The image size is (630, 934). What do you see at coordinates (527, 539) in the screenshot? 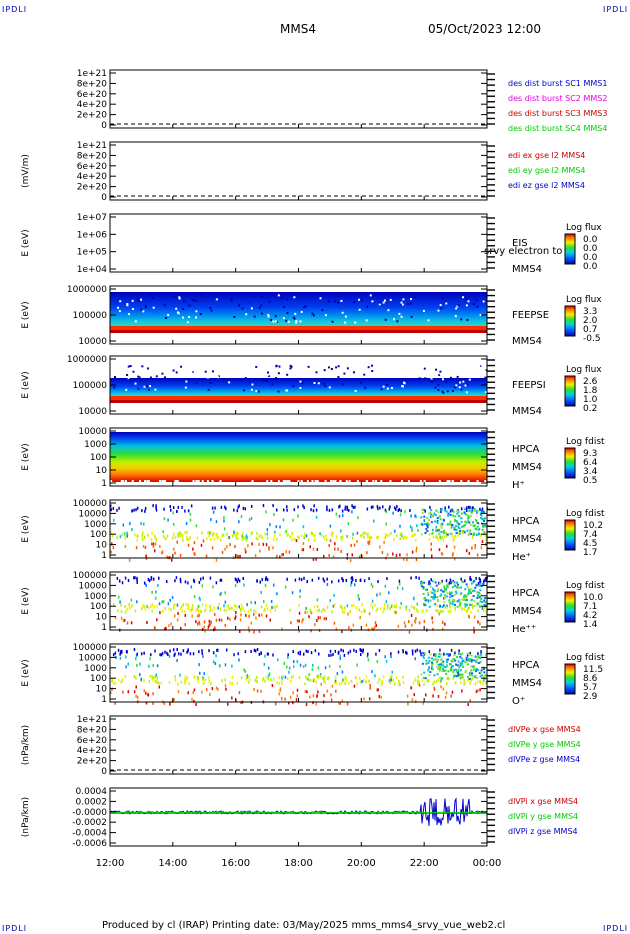
I see `instrument-label: MMS4` at bounding box center [527, 539].